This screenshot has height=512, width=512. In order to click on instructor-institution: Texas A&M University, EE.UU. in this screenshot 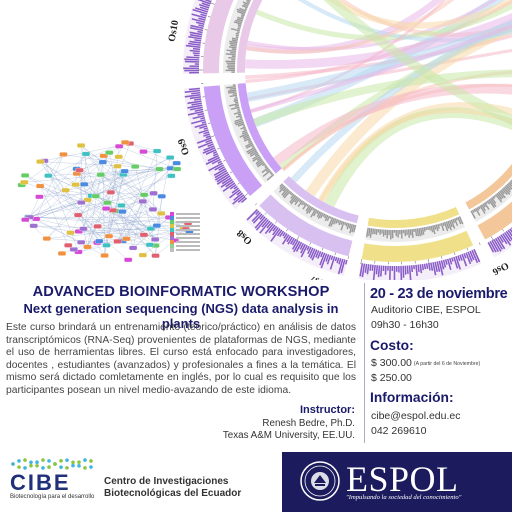, I will do `click(288, 435)`.